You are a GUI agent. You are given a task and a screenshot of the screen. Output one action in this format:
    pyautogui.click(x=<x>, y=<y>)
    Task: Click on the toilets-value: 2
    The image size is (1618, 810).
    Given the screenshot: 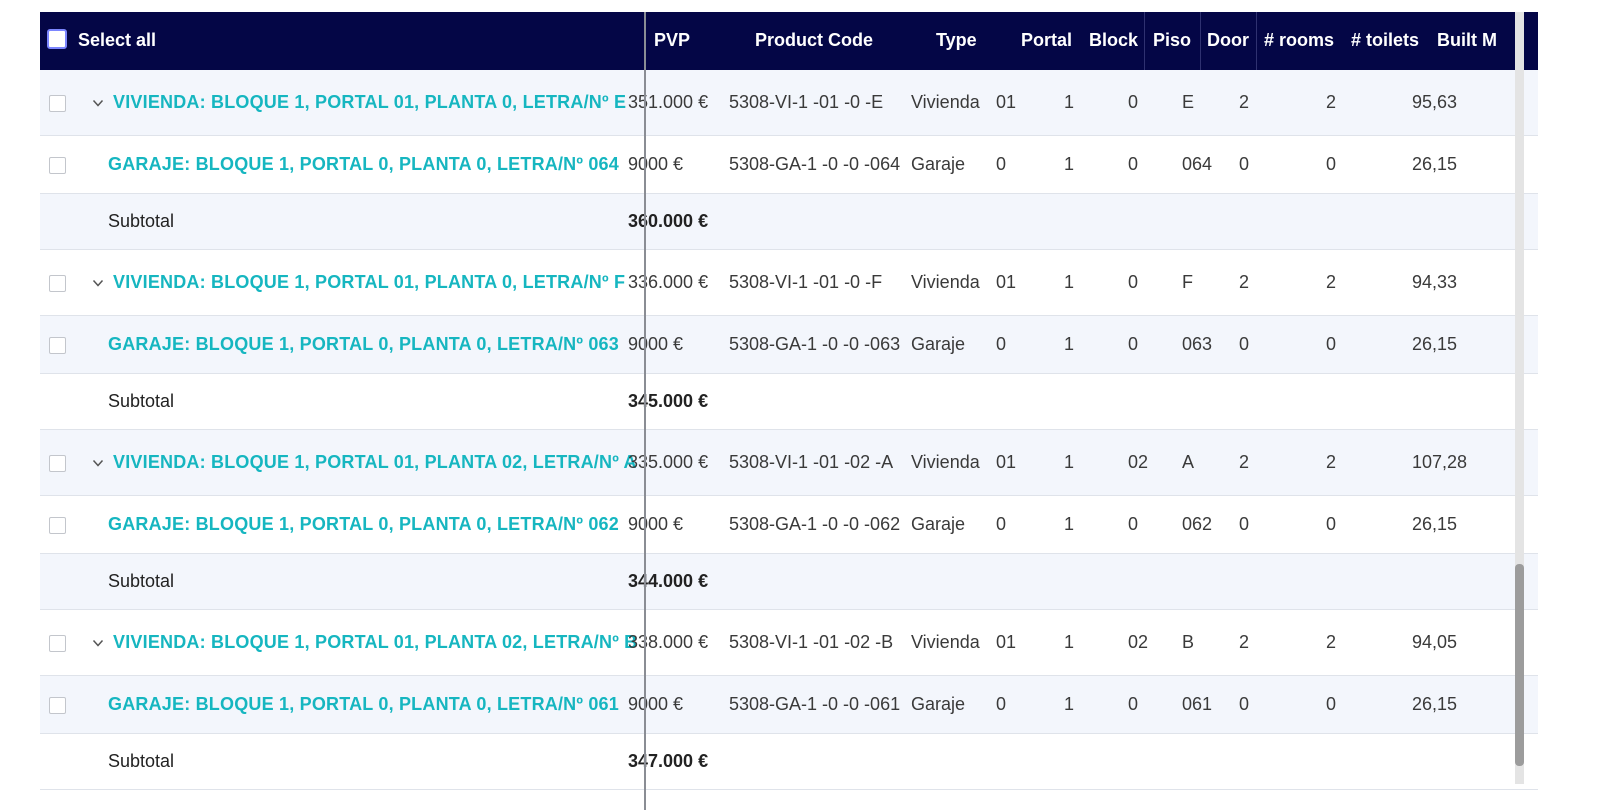 What is the action you would take?
    pyautogui.click(x=1331, y=102)
    